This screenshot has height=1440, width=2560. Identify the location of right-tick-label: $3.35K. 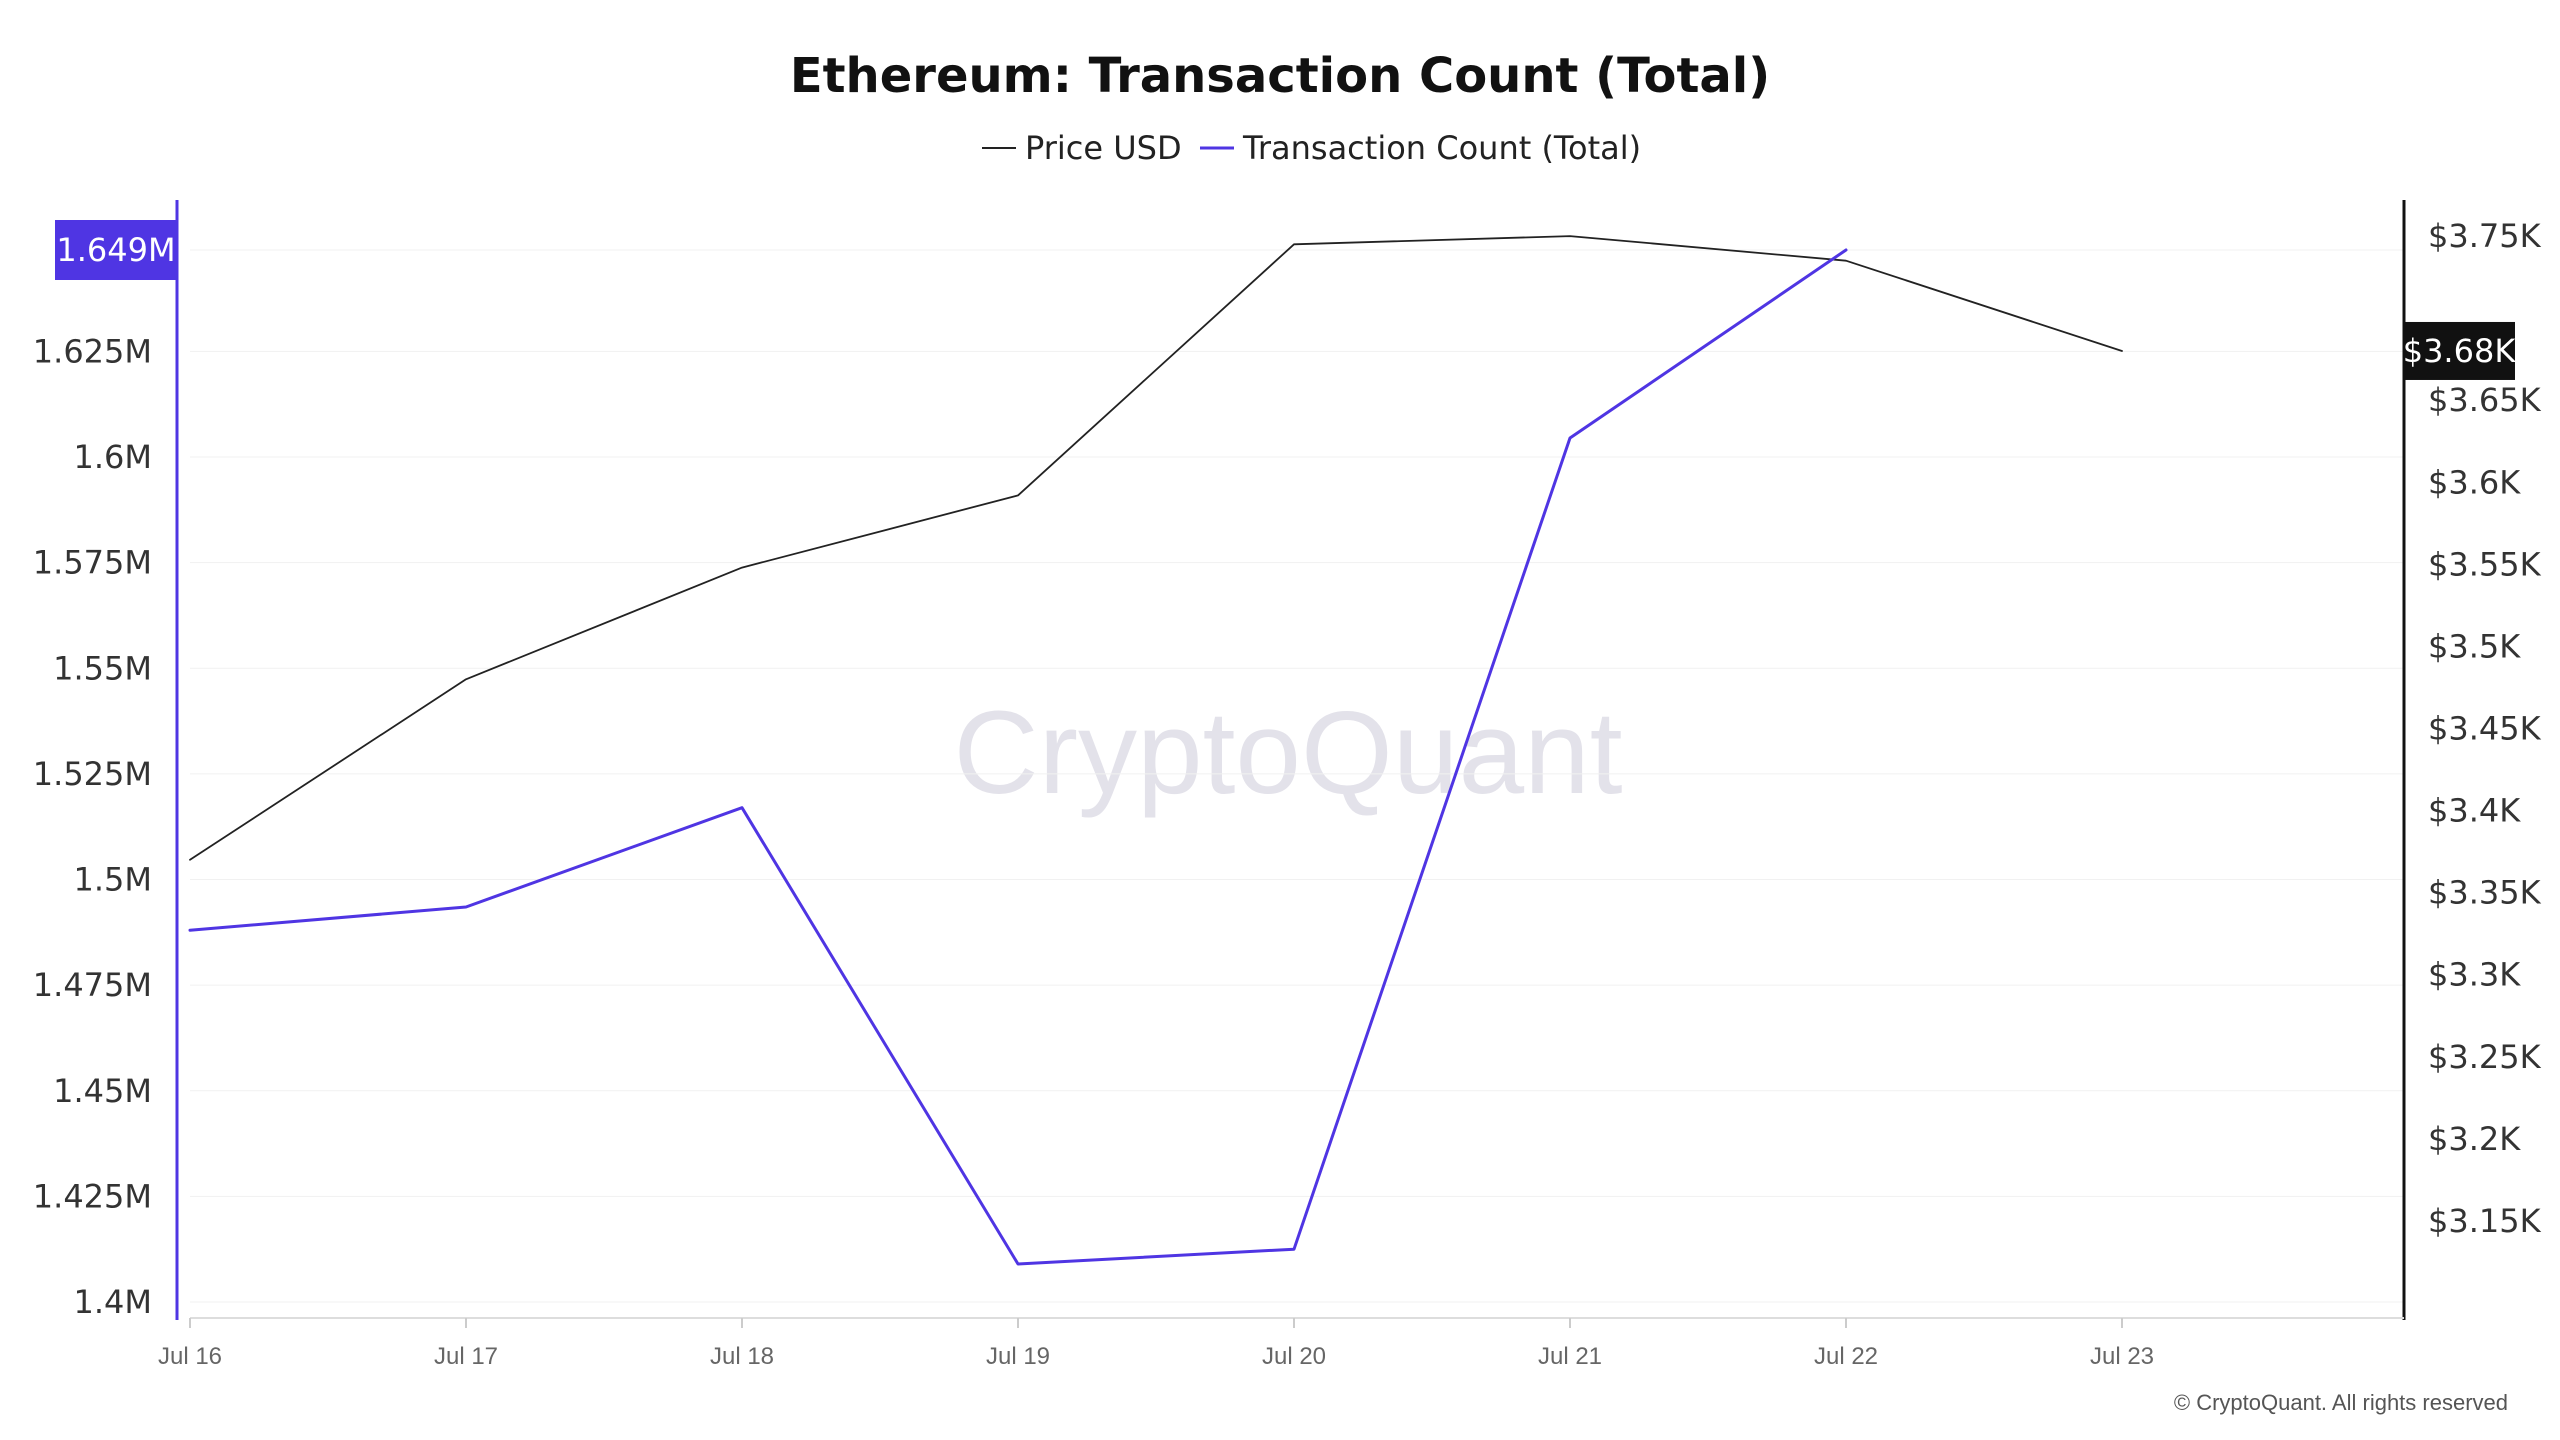
(2485, 893).